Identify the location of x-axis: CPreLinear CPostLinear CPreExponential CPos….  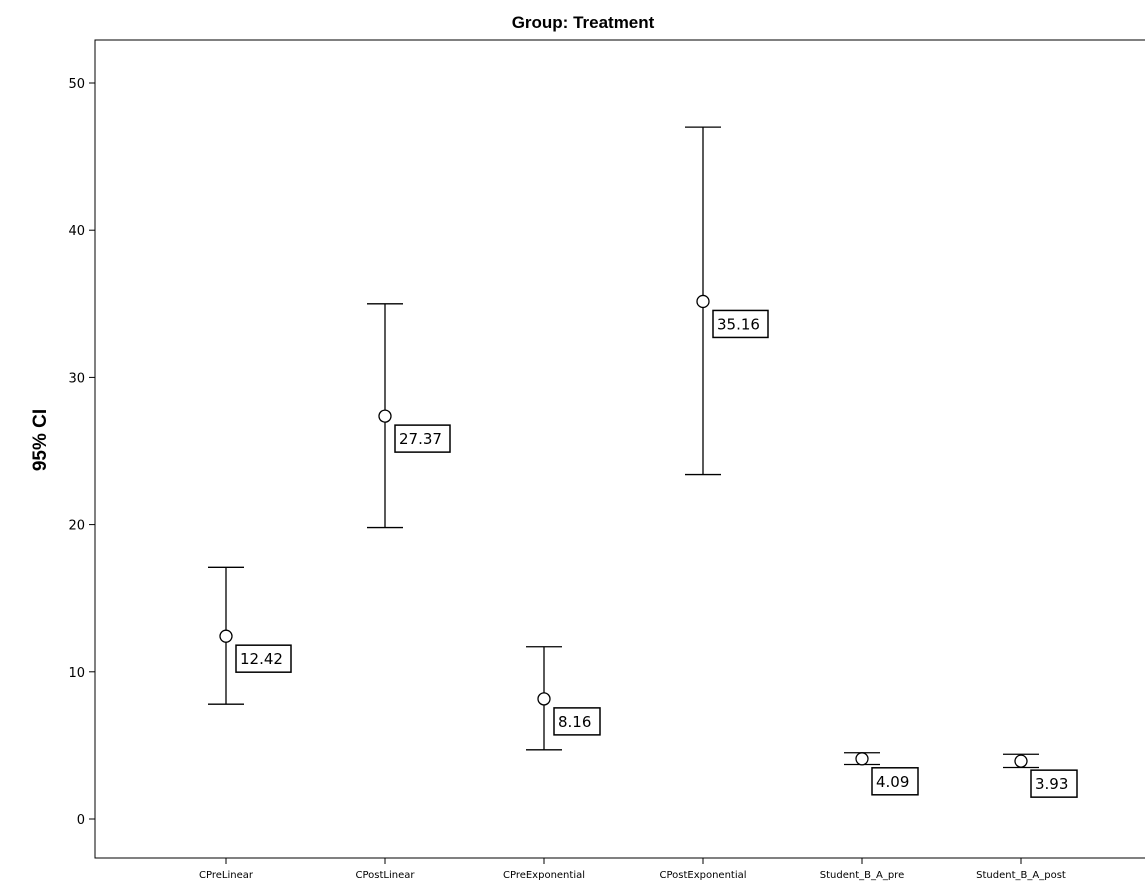
(632, 869).